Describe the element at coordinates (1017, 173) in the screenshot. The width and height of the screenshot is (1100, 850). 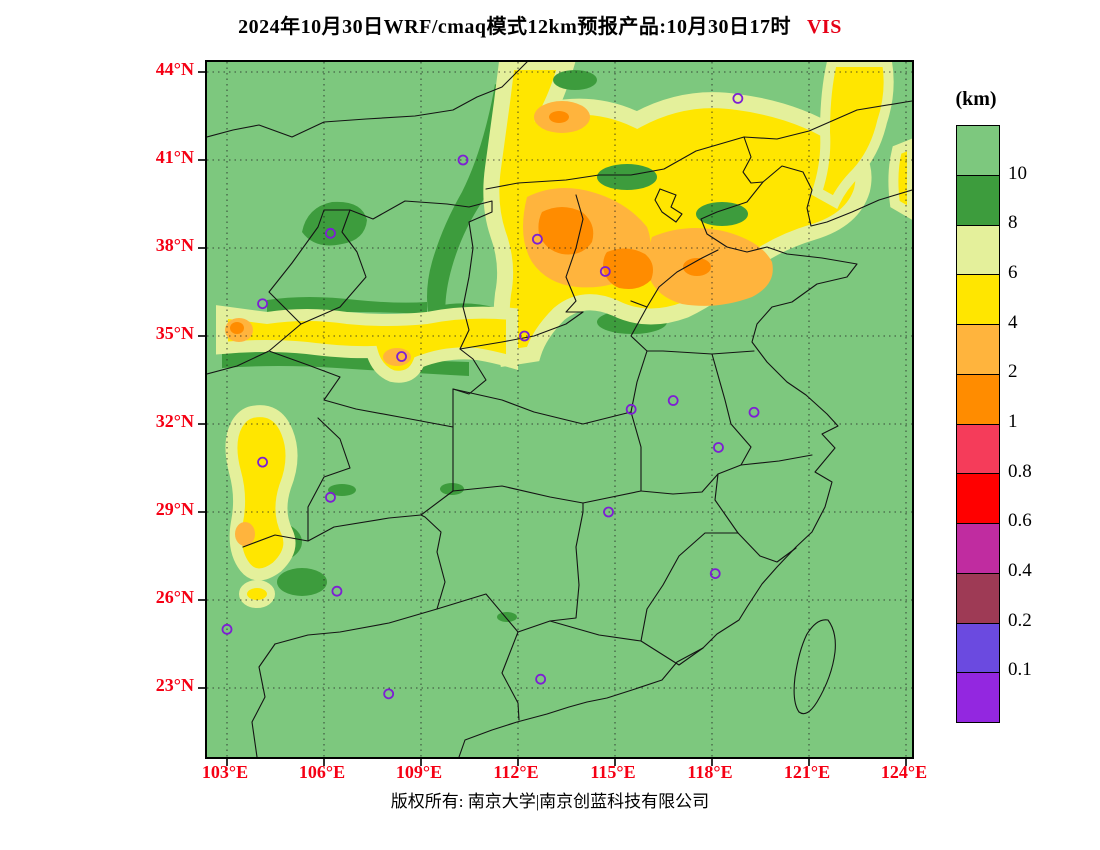
I see `legend-tick-label: 10` at that location.